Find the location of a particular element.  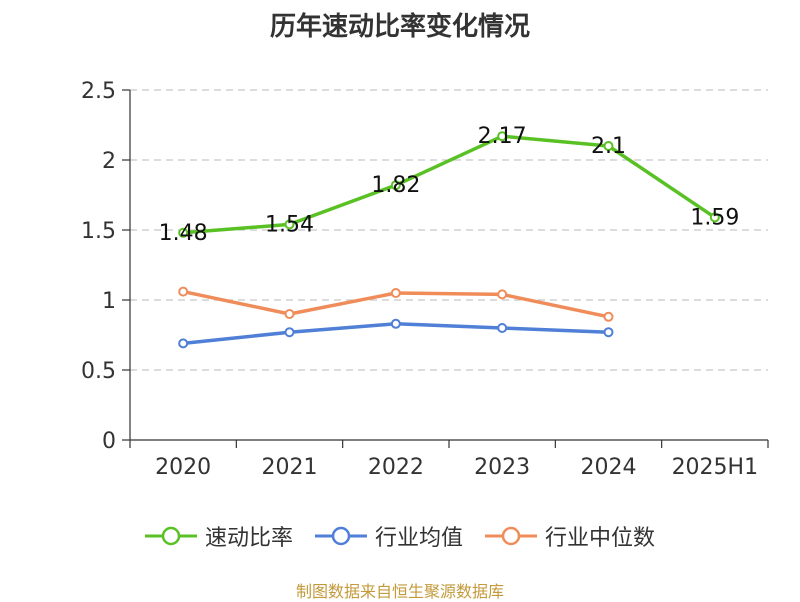

legend-item-industry-mean: 行业均值 is located at coordinates (388, 536).